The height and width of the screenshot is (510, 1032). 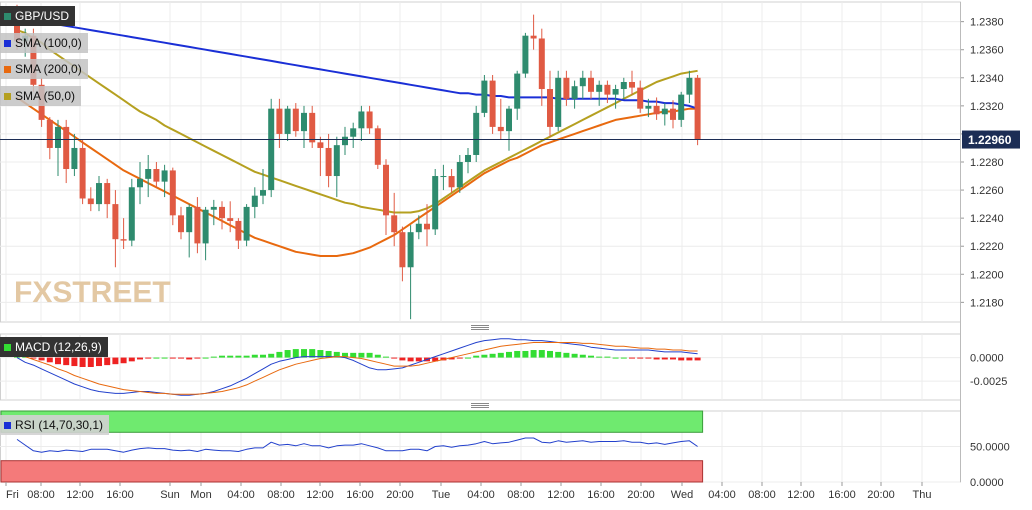 I want to click on x-tick-label: 08:00, so click(x=521, y=495).